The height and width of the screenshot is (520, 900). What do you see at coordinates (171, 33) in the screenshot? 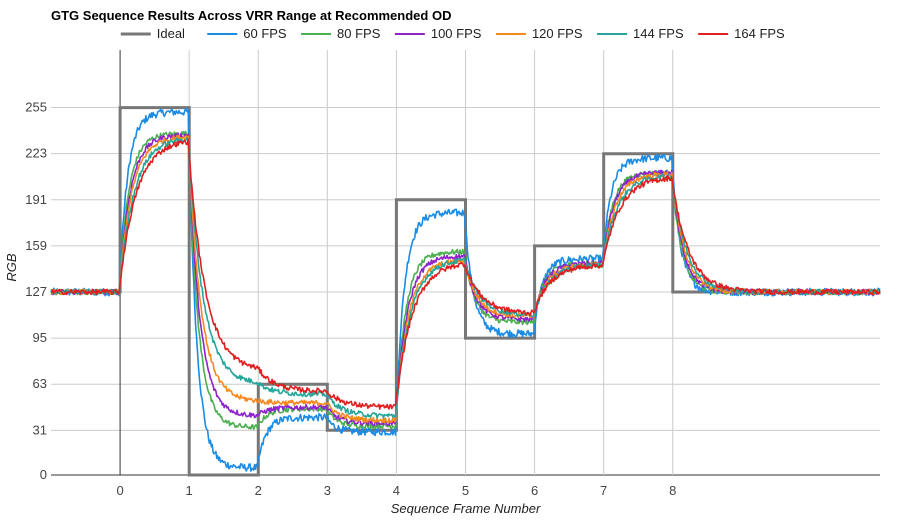
I see `legend-label: Ideal` at bounding box center [171, 33].